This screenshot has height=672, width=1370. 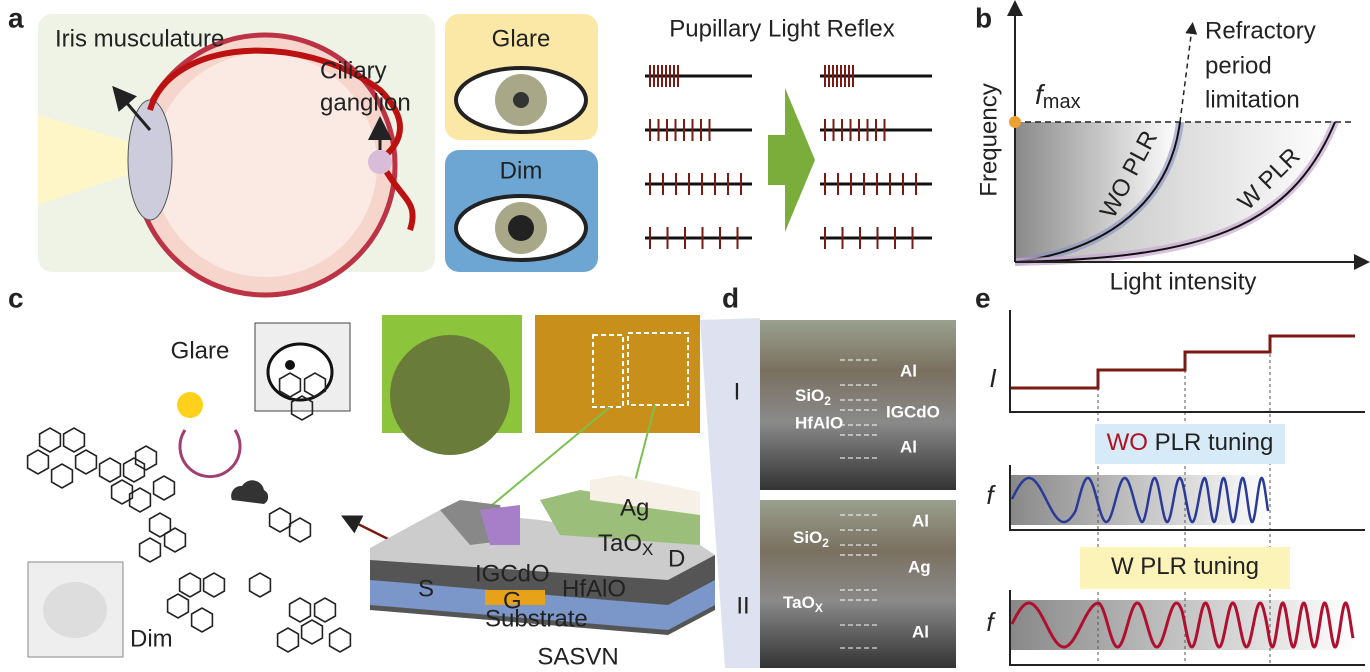 I want to click on highlight: WO, so click(x=1127, y=442).